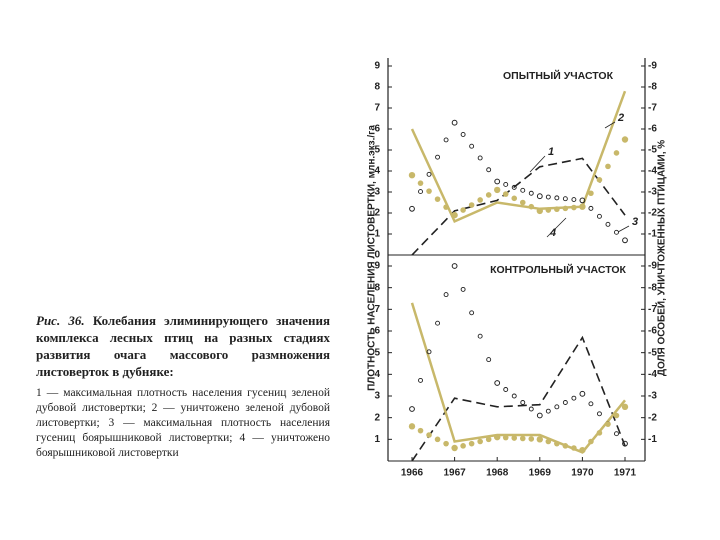 Image resolution: width=720 pixels, height=540 pixels. I want to click on y-tick-label: 8, so click(377, 287).